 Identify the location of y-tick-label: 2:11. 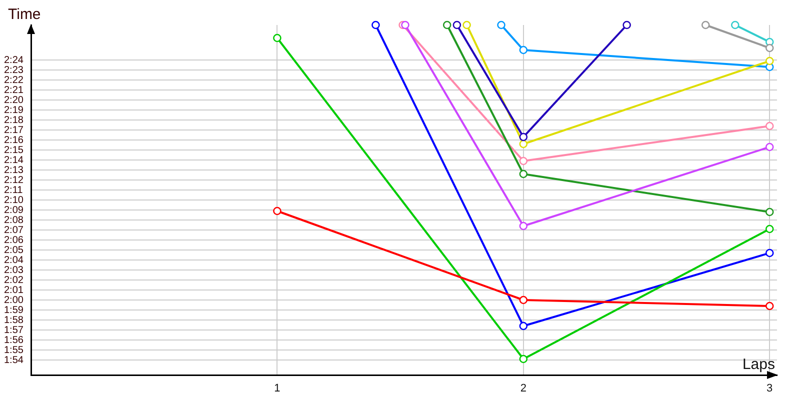
(14, 190).